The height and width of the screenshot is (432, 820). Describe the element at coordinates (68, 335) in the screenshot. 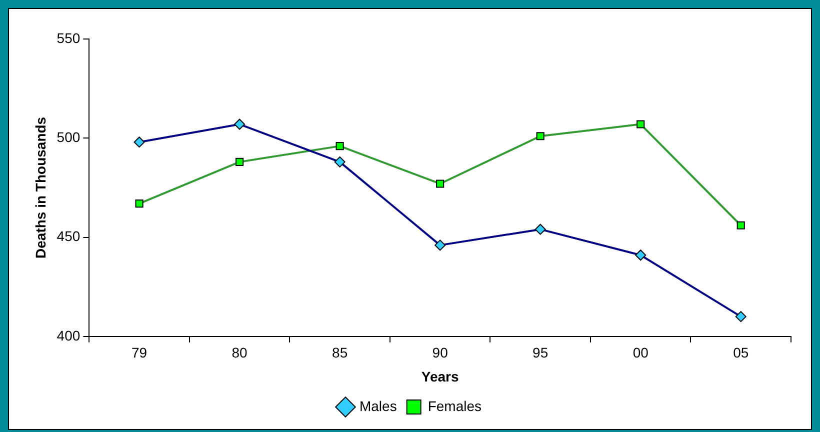

I see `y-tick-label: 400` at that location.